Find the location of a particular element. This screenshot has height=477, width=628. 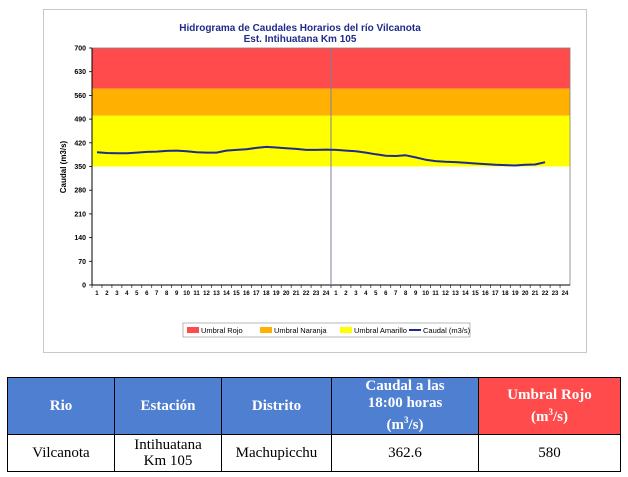

y-tick-label: 490 is located at coordinates (80, 120).